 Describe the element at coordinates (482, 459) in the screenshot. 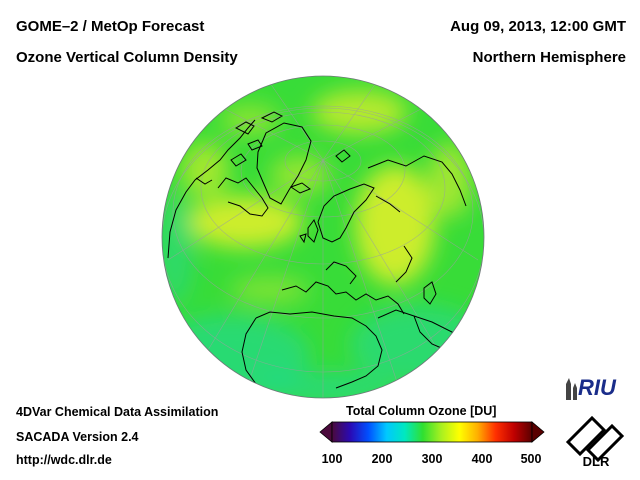

I see `colorbar-tick: 400` at that location.